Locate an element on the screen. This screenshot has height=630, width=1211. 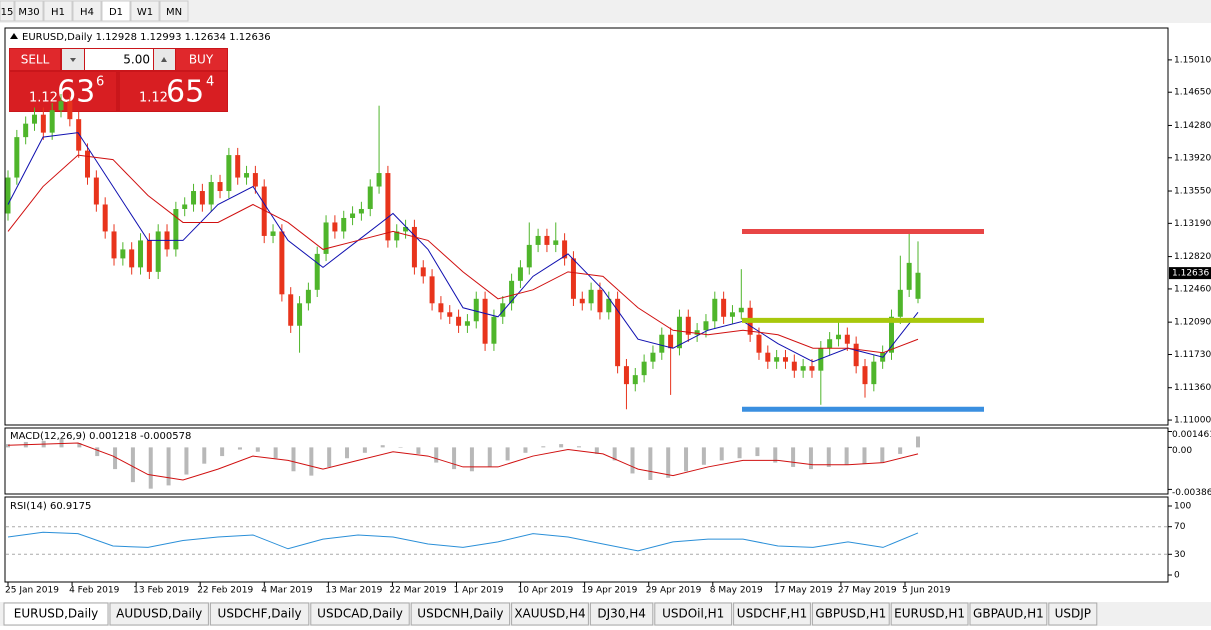
rsi-label: RSI(14) 60.9175 is located at coordinates (50, 506).